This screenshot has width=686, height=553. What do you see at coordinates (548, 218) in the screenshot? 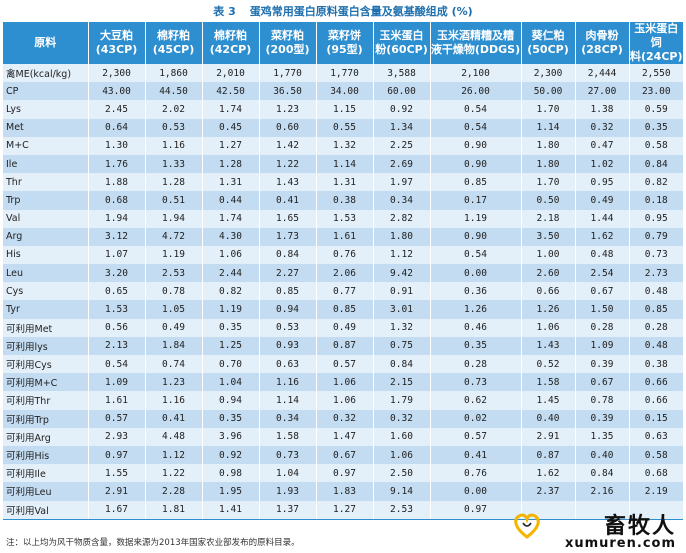
I see `table-cell: 2.18` at bounding box center [548, 218].